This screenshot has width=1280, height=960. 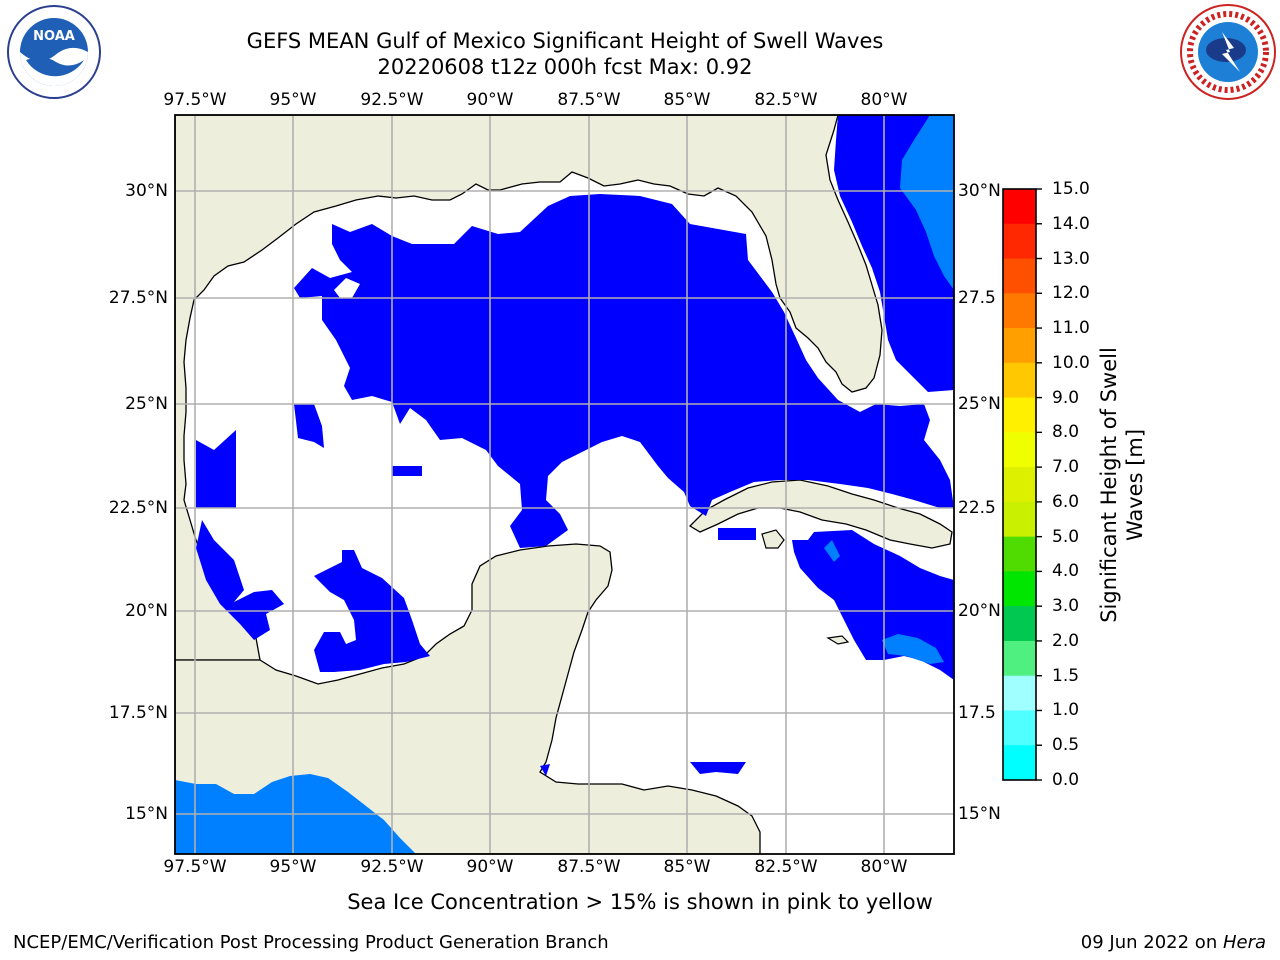 What do you see at coordinates (565, 67) in the screenshot?
I see `chart-subtitle: 20220608 t12z 000h fcst Max: 0.92` at bounding box center [565, 67].